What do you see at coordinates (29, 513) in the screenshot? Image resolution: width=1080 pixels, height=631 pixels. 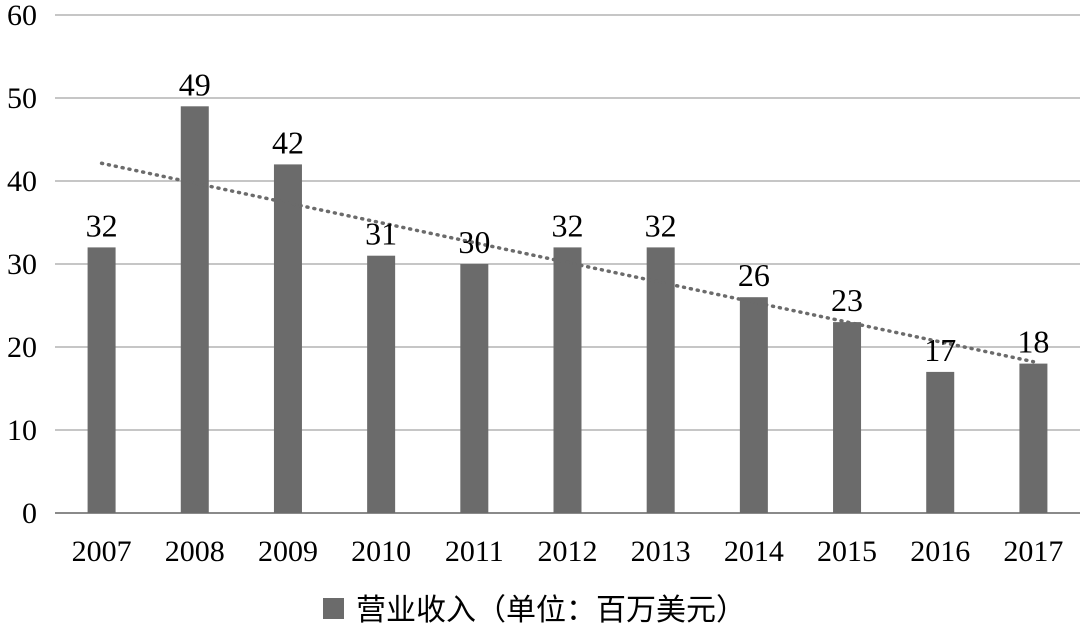 I see `y-tick-label: 0` at bounding box center [29, 513].